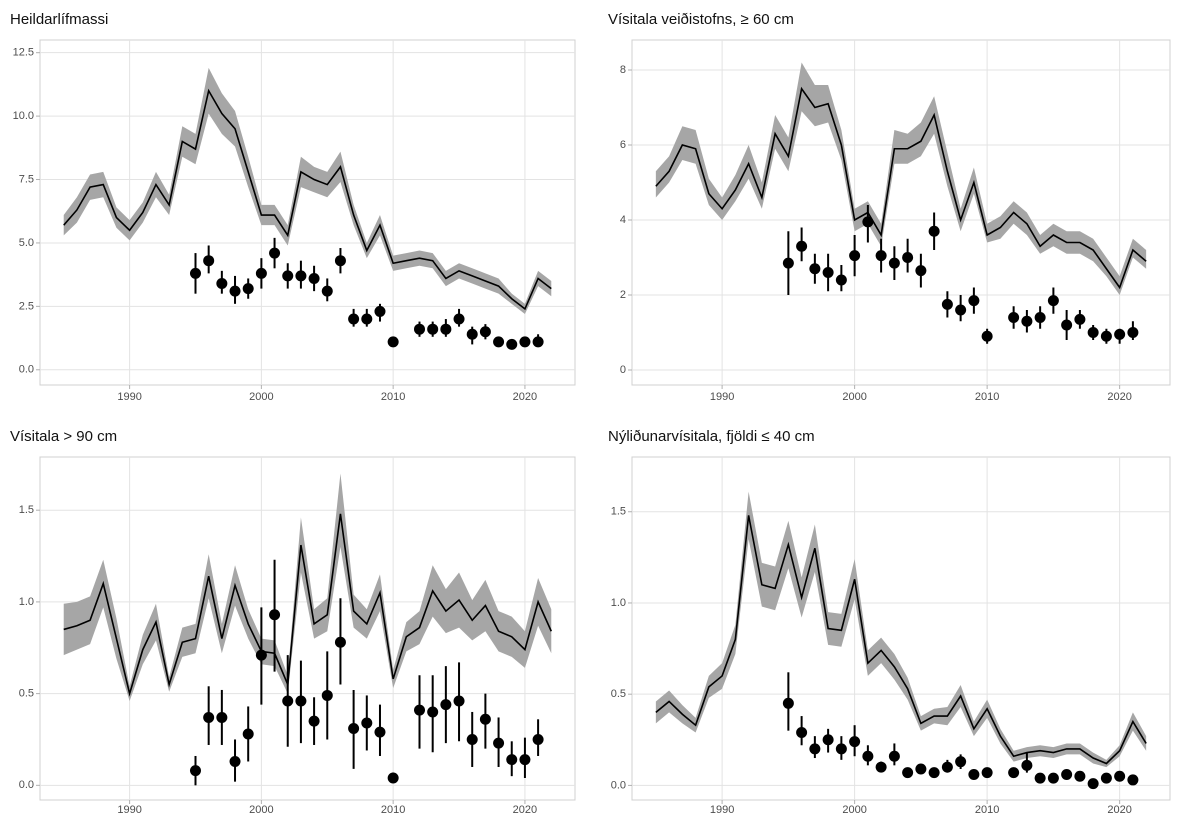  I want to click on y-tick-label: 7.5, so click(26, 179).